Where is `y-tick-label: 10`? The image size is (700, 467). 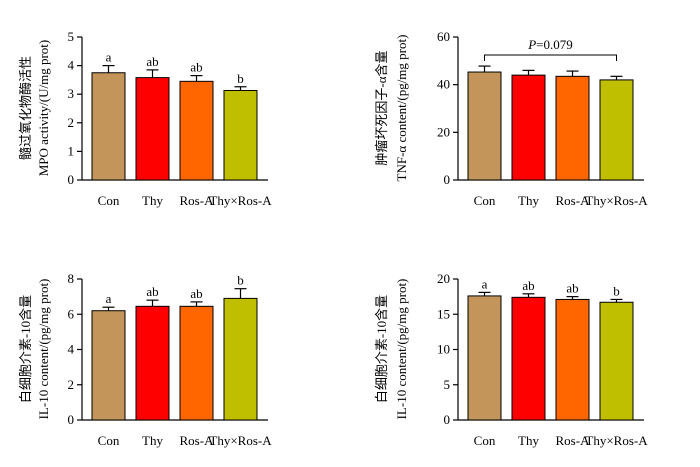
y-tick-label: 10 is located at coordinates (443, 349).